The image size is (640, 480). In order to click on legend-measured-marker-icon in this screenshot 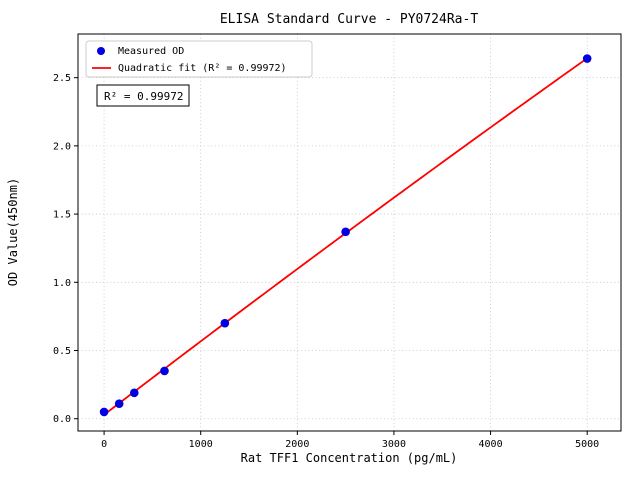, I will do `click(101, 51)`.